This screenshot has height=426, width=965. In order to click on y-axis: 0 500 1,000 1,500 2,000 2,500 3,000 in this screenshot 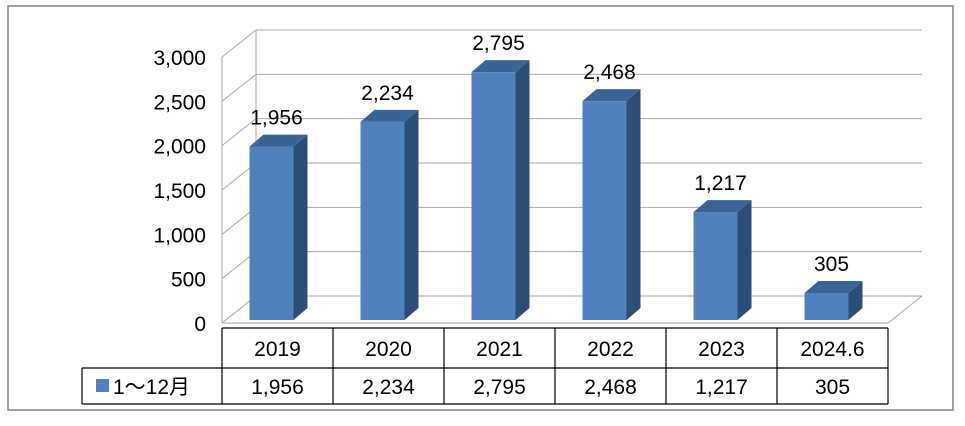, I will do `click(179, 191)`.